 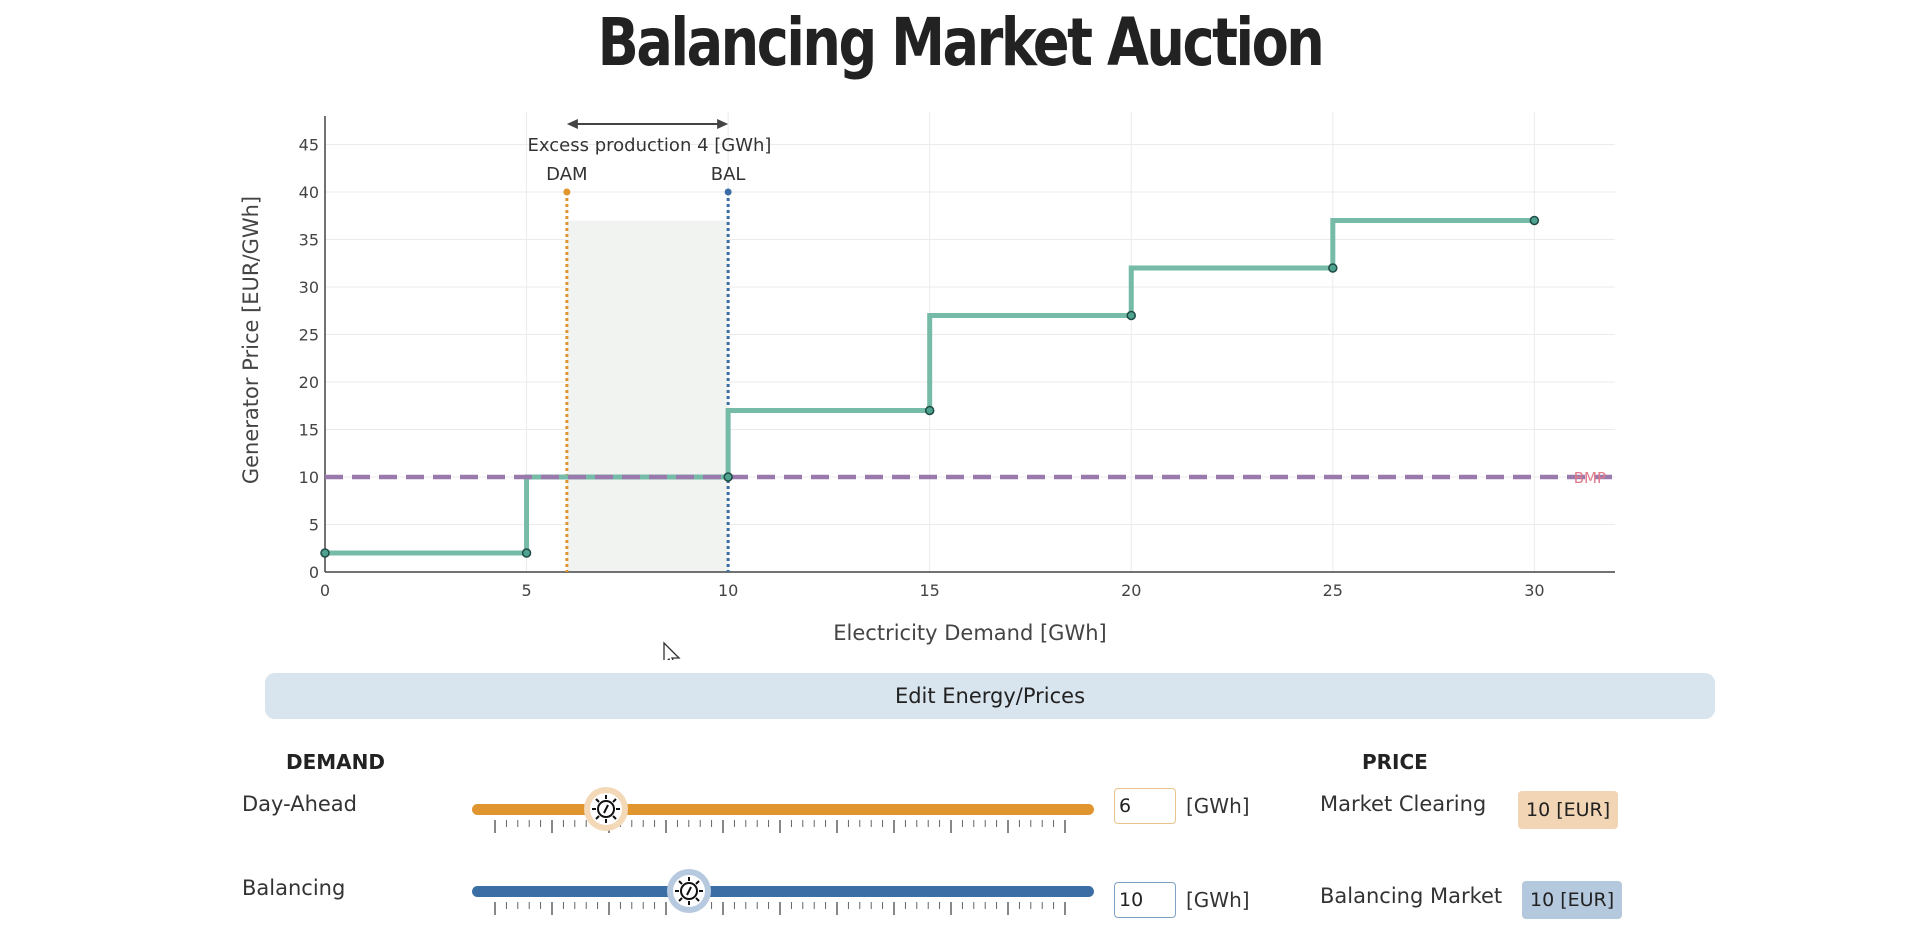 I want to click on dam-line-label: DAM, so click(x=566, y=174).